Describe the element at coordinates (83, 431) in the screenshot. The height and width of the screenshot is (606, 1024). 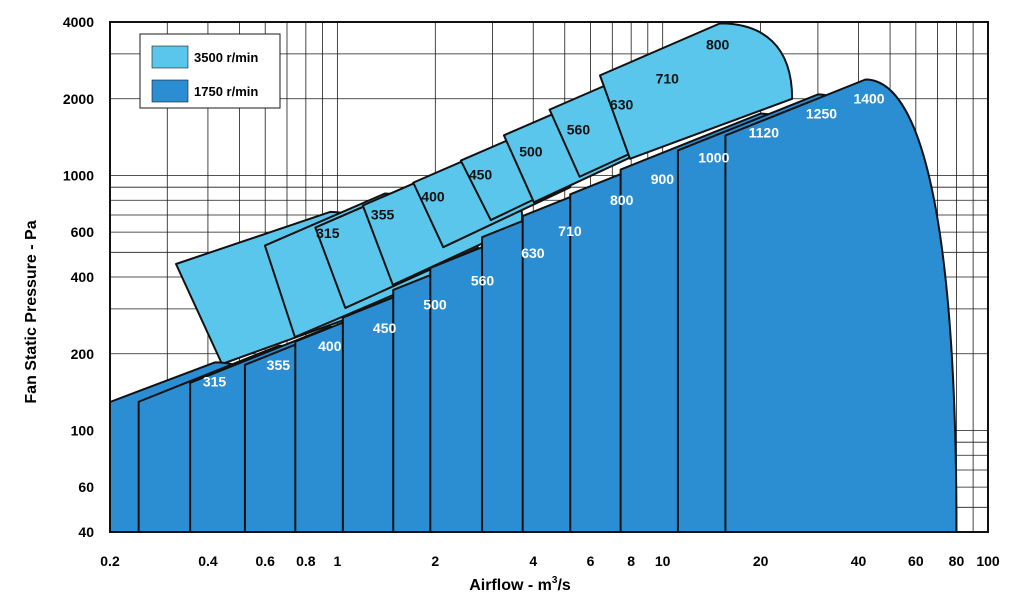
I see `y-tick-label: 100` at that location.